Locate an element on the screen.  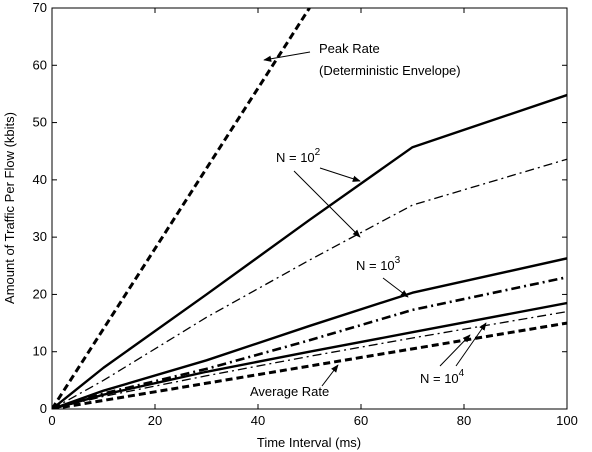
x-tick-label: 20 is located at coordinates (155, 420).